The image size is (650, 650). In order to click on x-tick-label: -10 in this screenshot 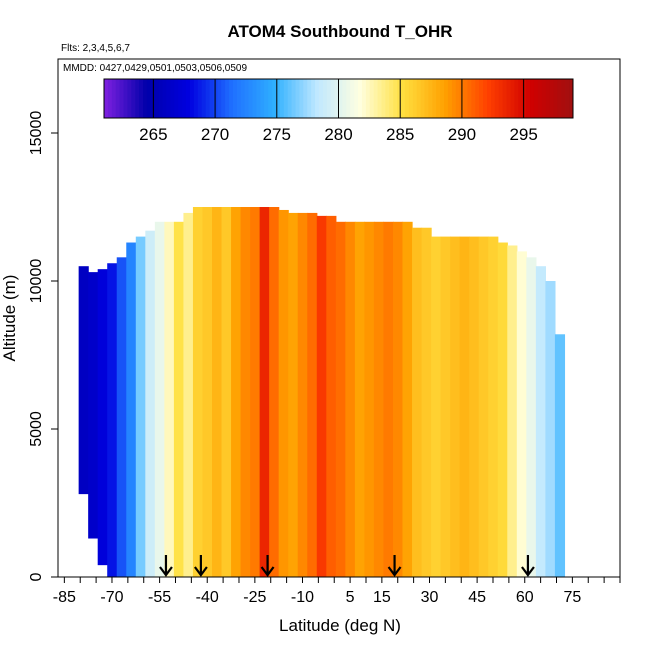, I will do `click(302, 597)`.